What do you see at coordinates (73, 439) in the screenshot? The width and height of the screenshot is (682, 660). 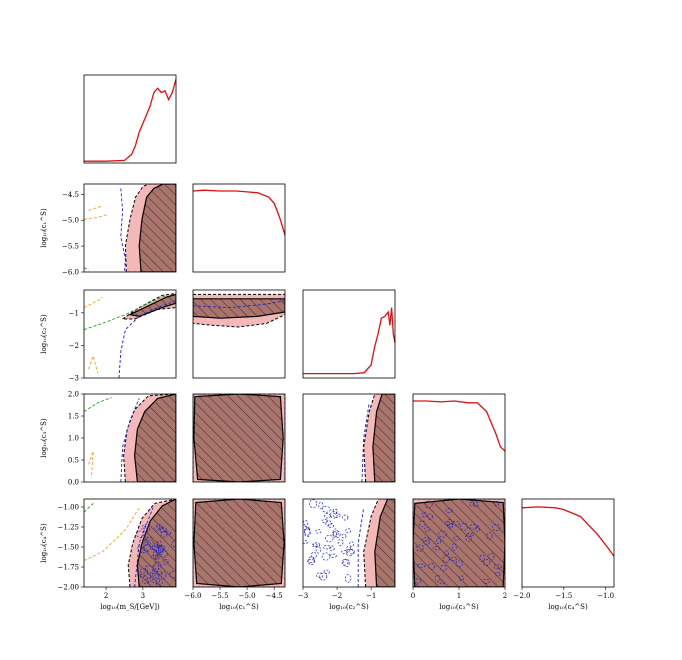 I see `y-tick-label: 1.0` at bounding box center [73, 439].